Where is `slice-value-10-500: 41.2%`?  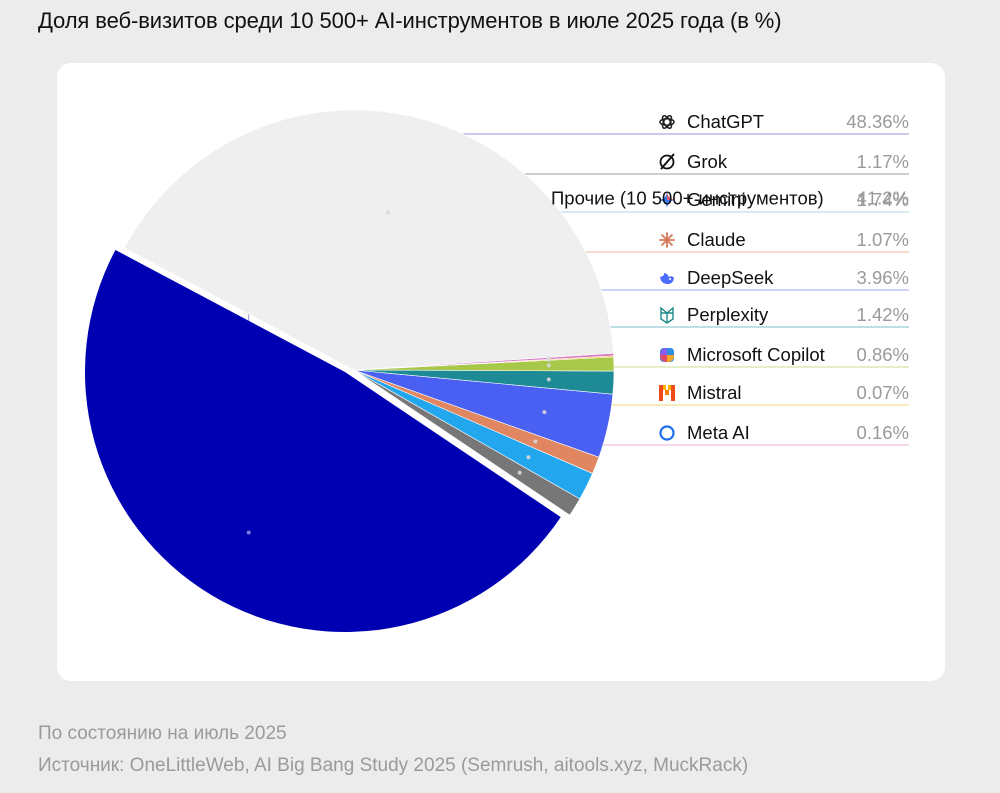 slice-value-10-500: 41.2% is located at coordinates (883, 197).